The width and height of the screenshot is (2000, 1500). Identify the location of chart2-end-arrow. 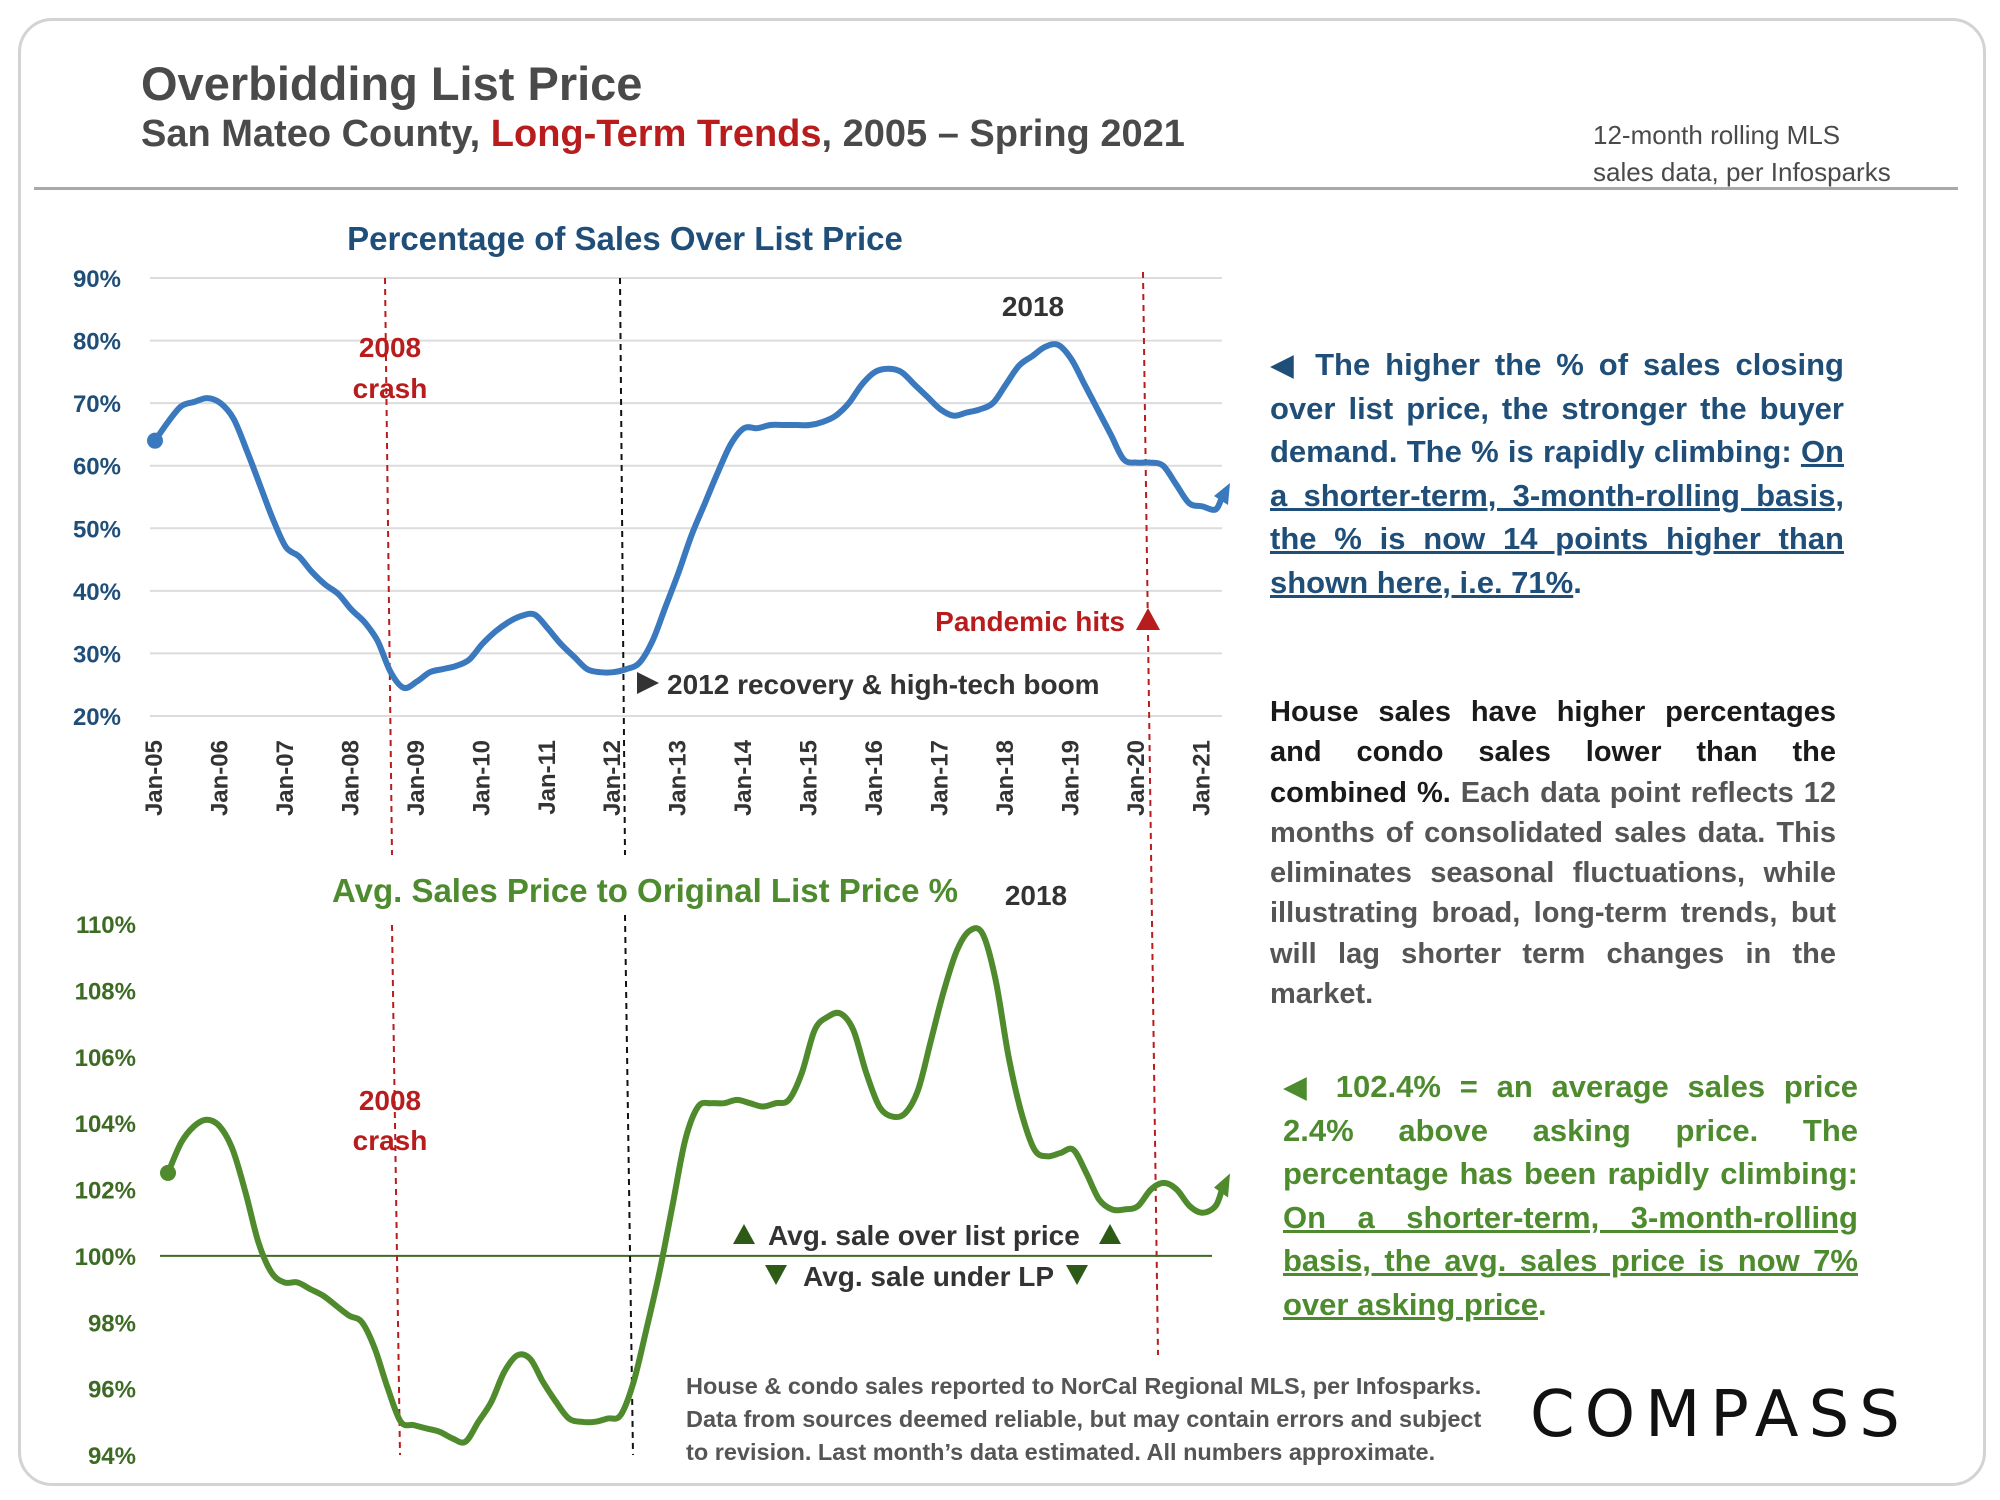
(1222, 1185).